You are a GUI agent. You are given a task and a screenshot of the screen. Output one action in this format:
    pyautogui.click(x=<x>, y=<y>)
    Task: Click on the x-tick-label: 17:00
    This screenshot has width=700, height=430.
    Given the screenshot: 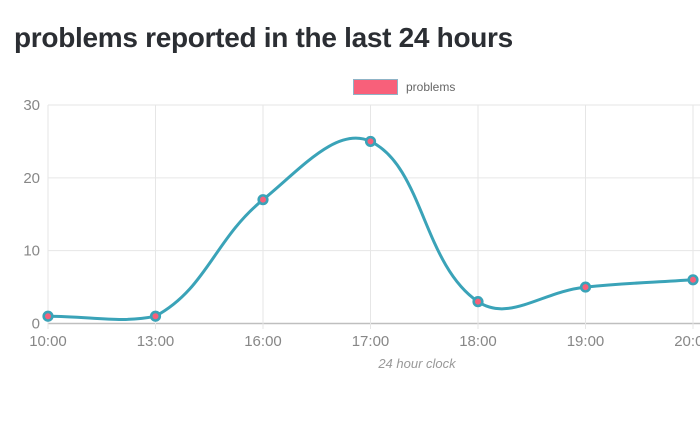 What is the action you would take?
    pyautogui.click(x=371, y=341)
    